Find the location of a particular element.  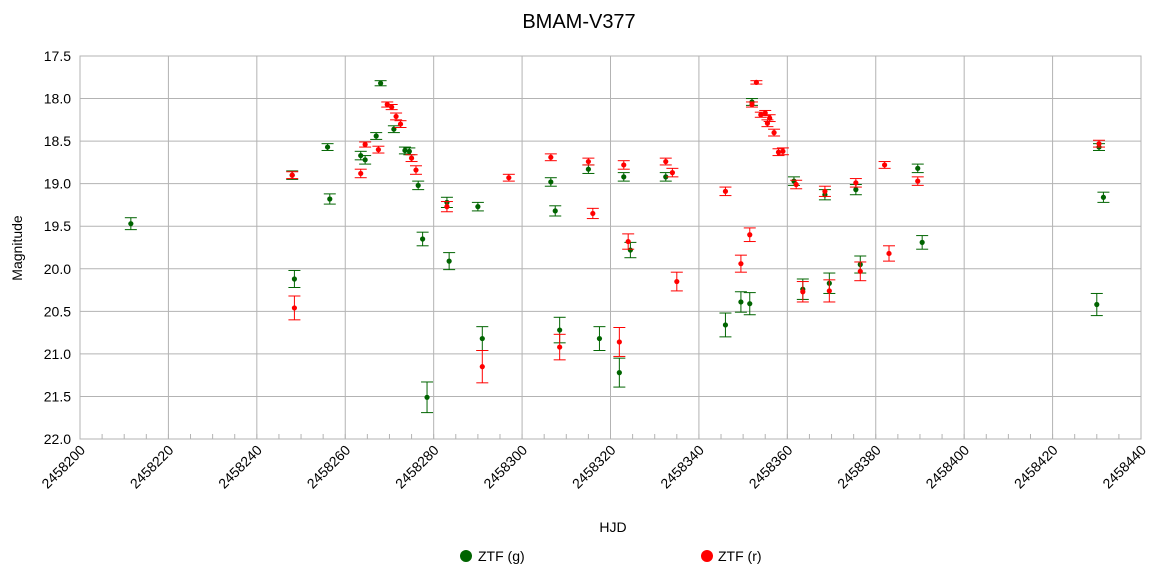

y-tick-label: 22.0 is located at coordinates (57, 439).